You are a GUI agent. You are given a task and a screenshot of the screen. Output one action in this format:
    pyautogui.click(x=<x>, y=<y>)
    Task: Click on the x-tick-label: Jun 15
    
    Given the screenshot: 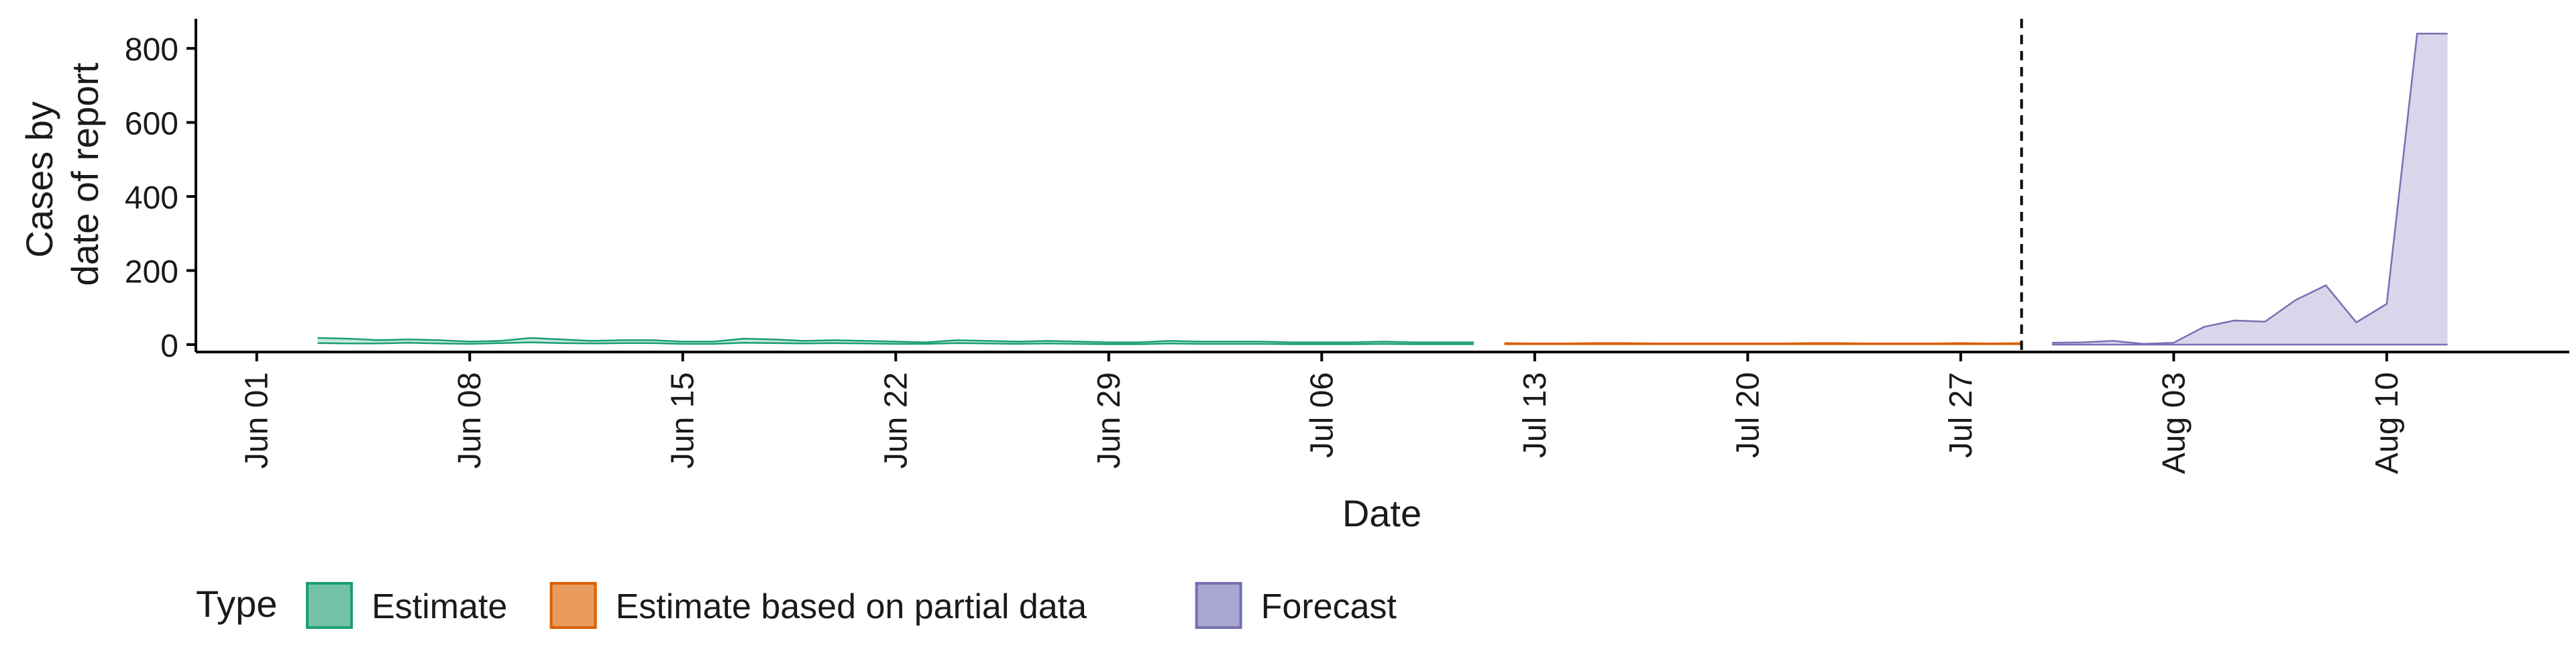 What is the action you would take?
    pyautogui.click(x=683, y=421)
    